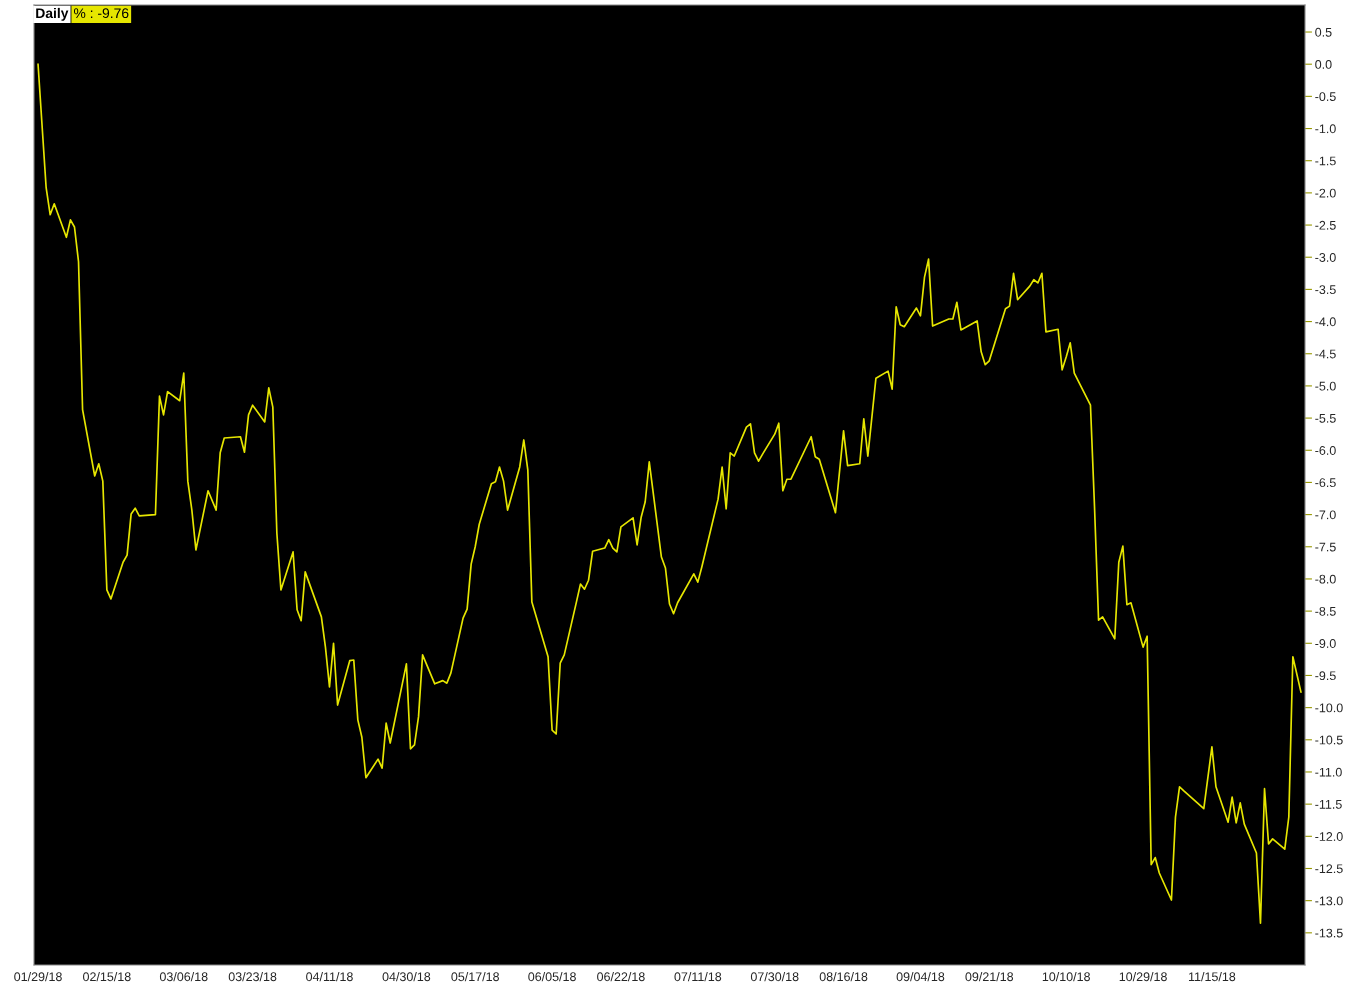  Describe the element at coordinates (1325, 643) in the screenshot. I see `y-tick-label: -9.0` at that location.